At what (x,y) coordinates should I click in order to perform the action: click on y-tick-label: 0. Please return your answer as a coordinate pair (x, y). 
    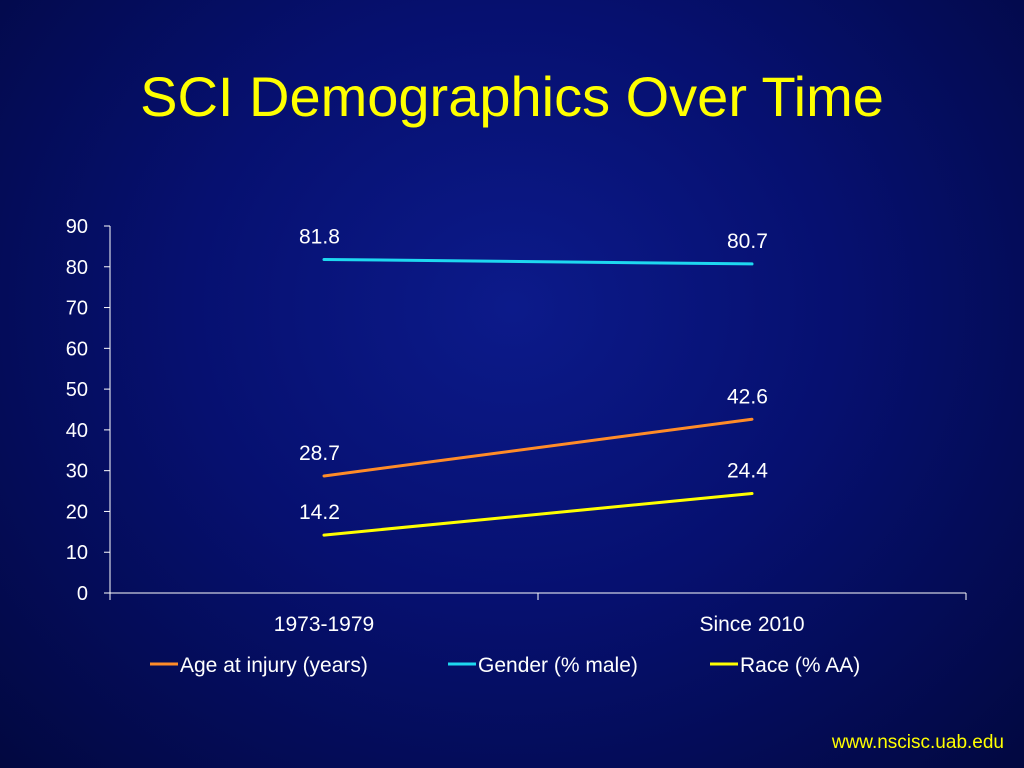
    Looking at the image, I should click on (82, 594).